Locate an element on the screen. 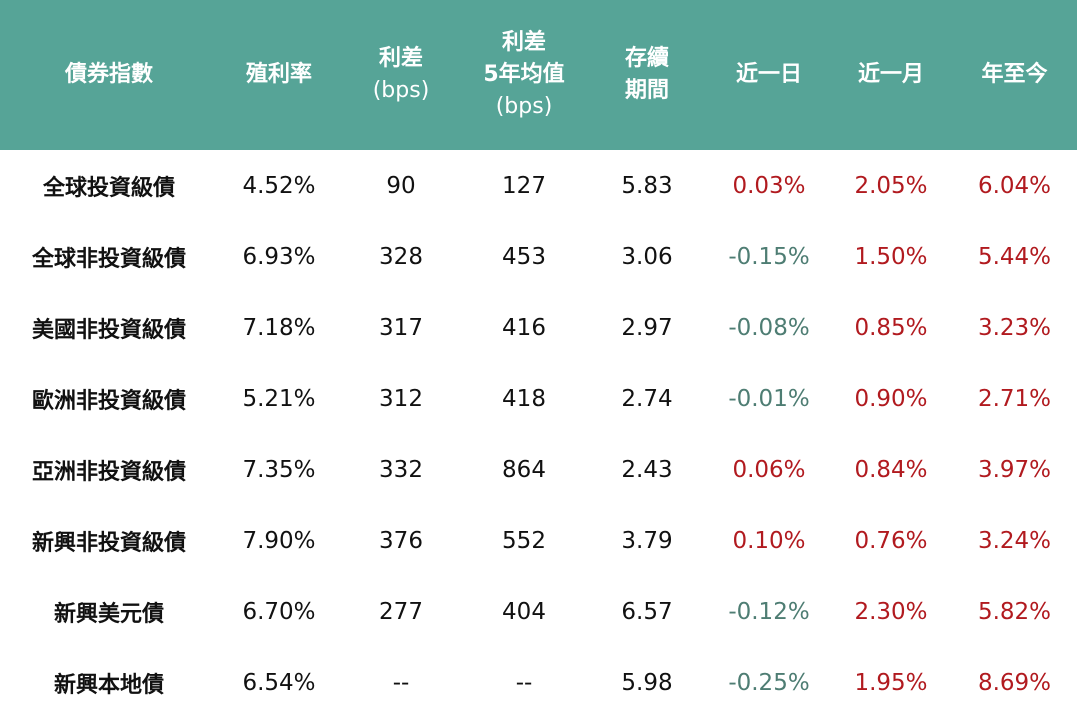 This screenshot has width=1077, height=718. header-spread-5y-line2: 5年均值 is located at coordinates (524, 74).